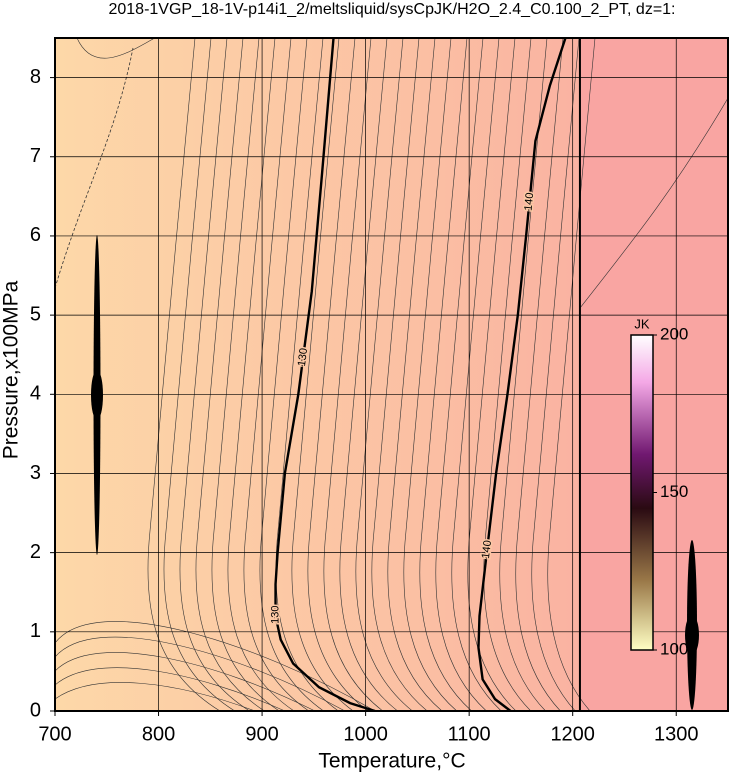 The width and height of the screenshot is (734, 781). What do you see at coordinates (572, 734) in the screenshot?
I see `x-tick-label: 1200` at bounding box center [572, 734].